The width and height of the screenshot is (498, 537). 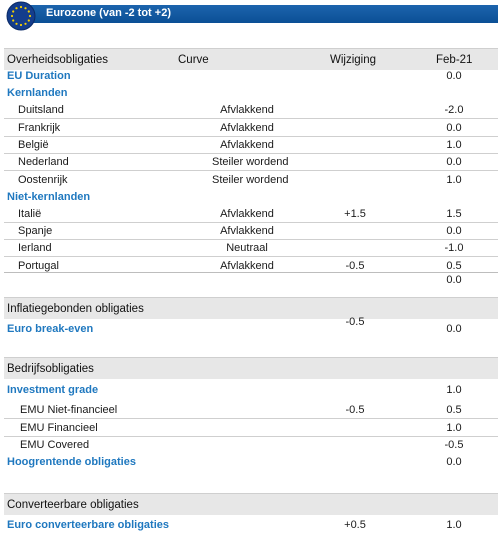 What do you see at coordinates (50, 329) in the screenshot?
I see `break-even-label: Euro break-even` at bounding box center [50, 329].